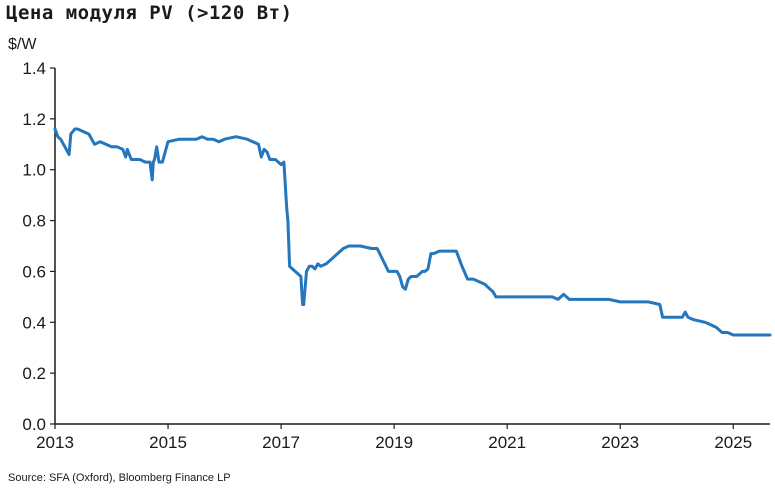 The width and height of the screenshot is (775, 490). I want to click on y-tick-label: 1.4, so click(34, 68).